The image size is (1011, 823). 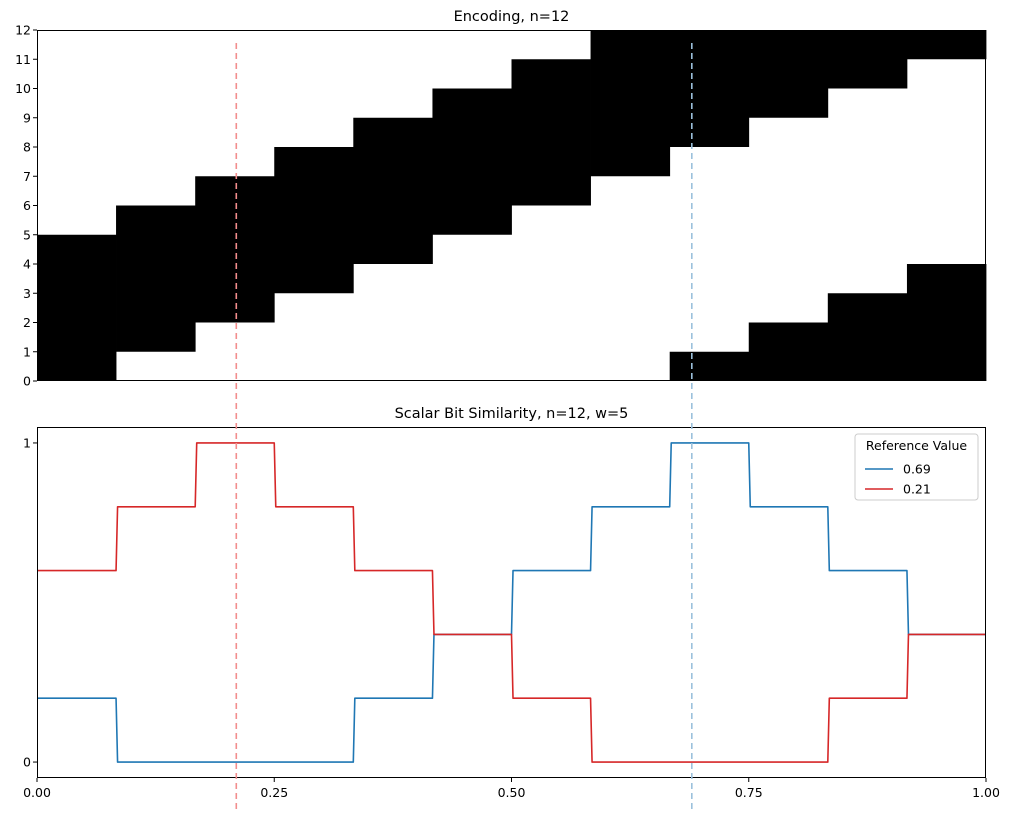 What do you see at coordinates (27, 762) in the screenshot?
I see `similarity-y-tick-label: 0` at bounding box center [27, 762].